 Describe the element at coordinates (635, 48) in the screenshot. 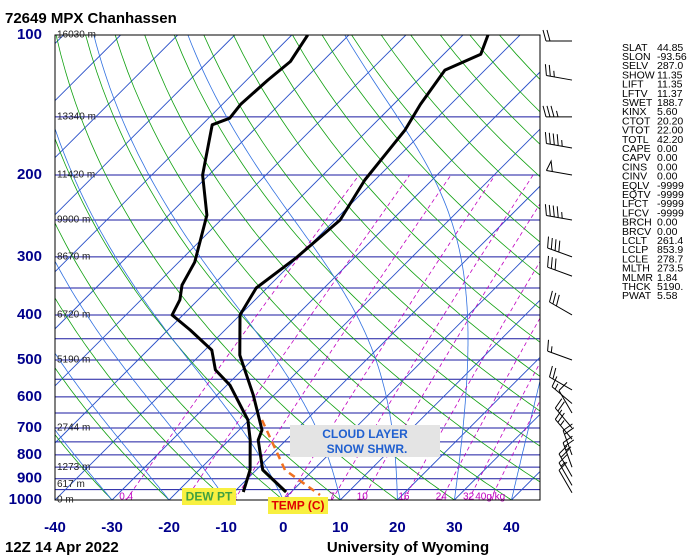

I see `index-name: SLAT` at that location.